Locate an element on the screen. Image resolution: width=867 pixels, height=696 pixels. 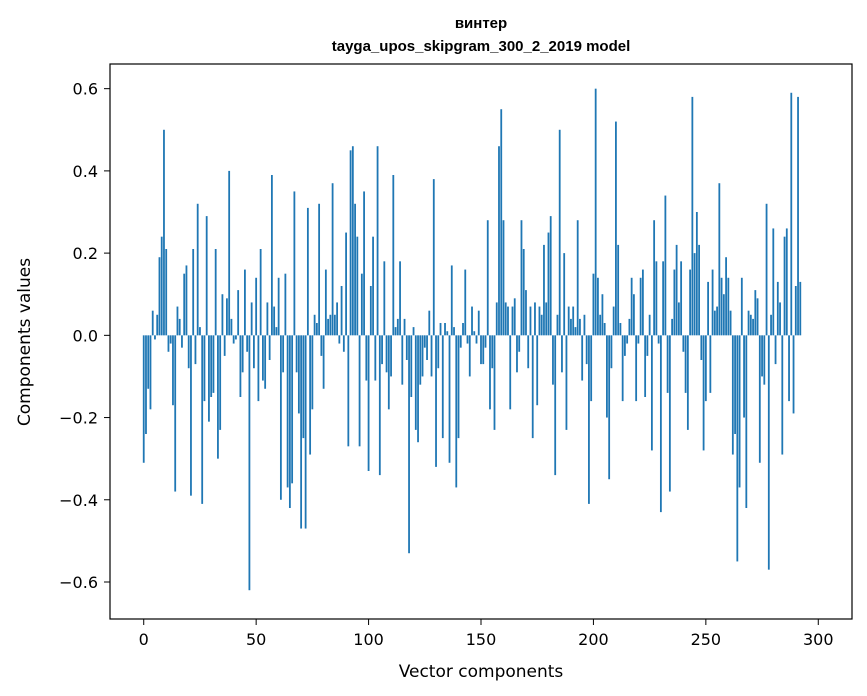
y-tick-label: −0.6 is located at coordinates (78, 582).